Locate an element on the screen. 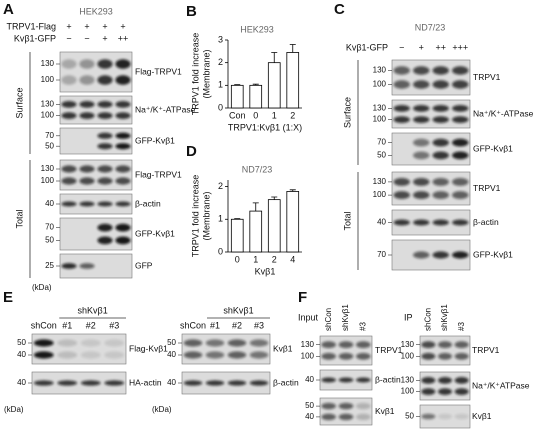 Image resolution: width=539 pixels, height=432 pixels. group-label: shKvβ1 is located at coordinates (93, 310).